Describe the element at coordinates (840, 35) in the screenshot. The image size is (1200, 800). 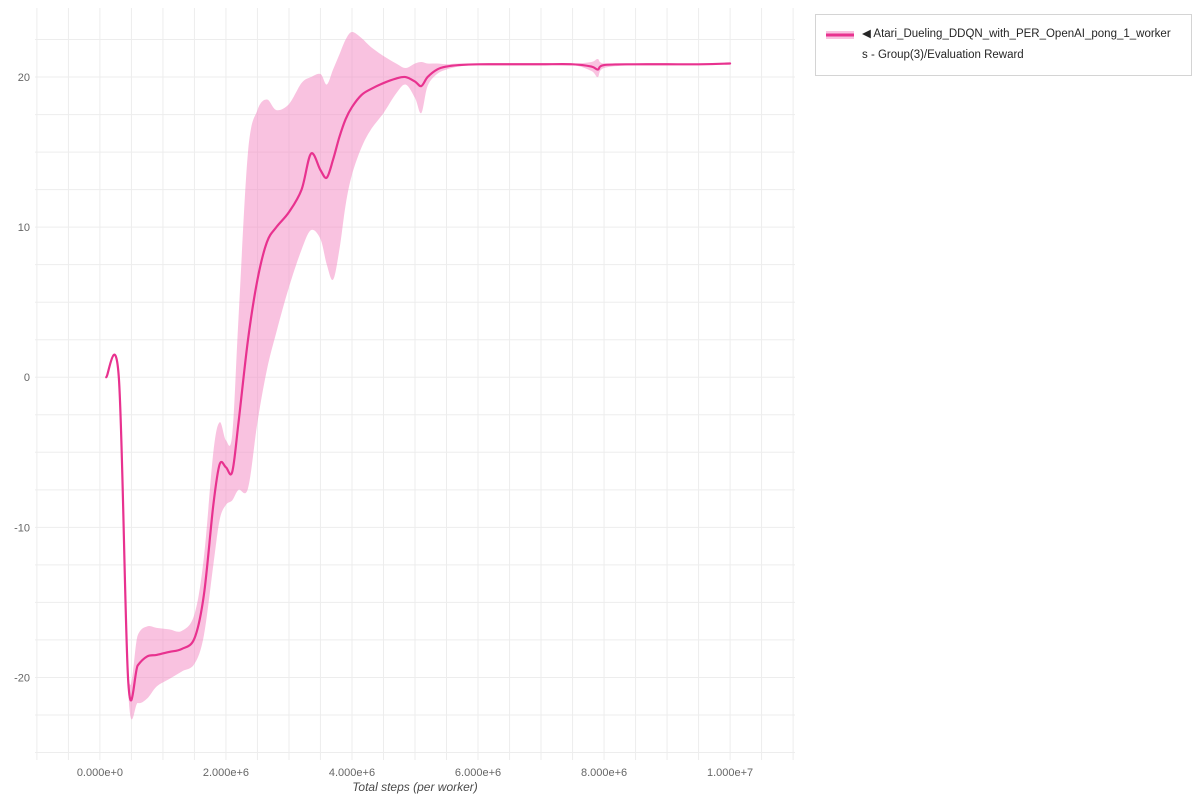
I see `legend-swatch` at that location.